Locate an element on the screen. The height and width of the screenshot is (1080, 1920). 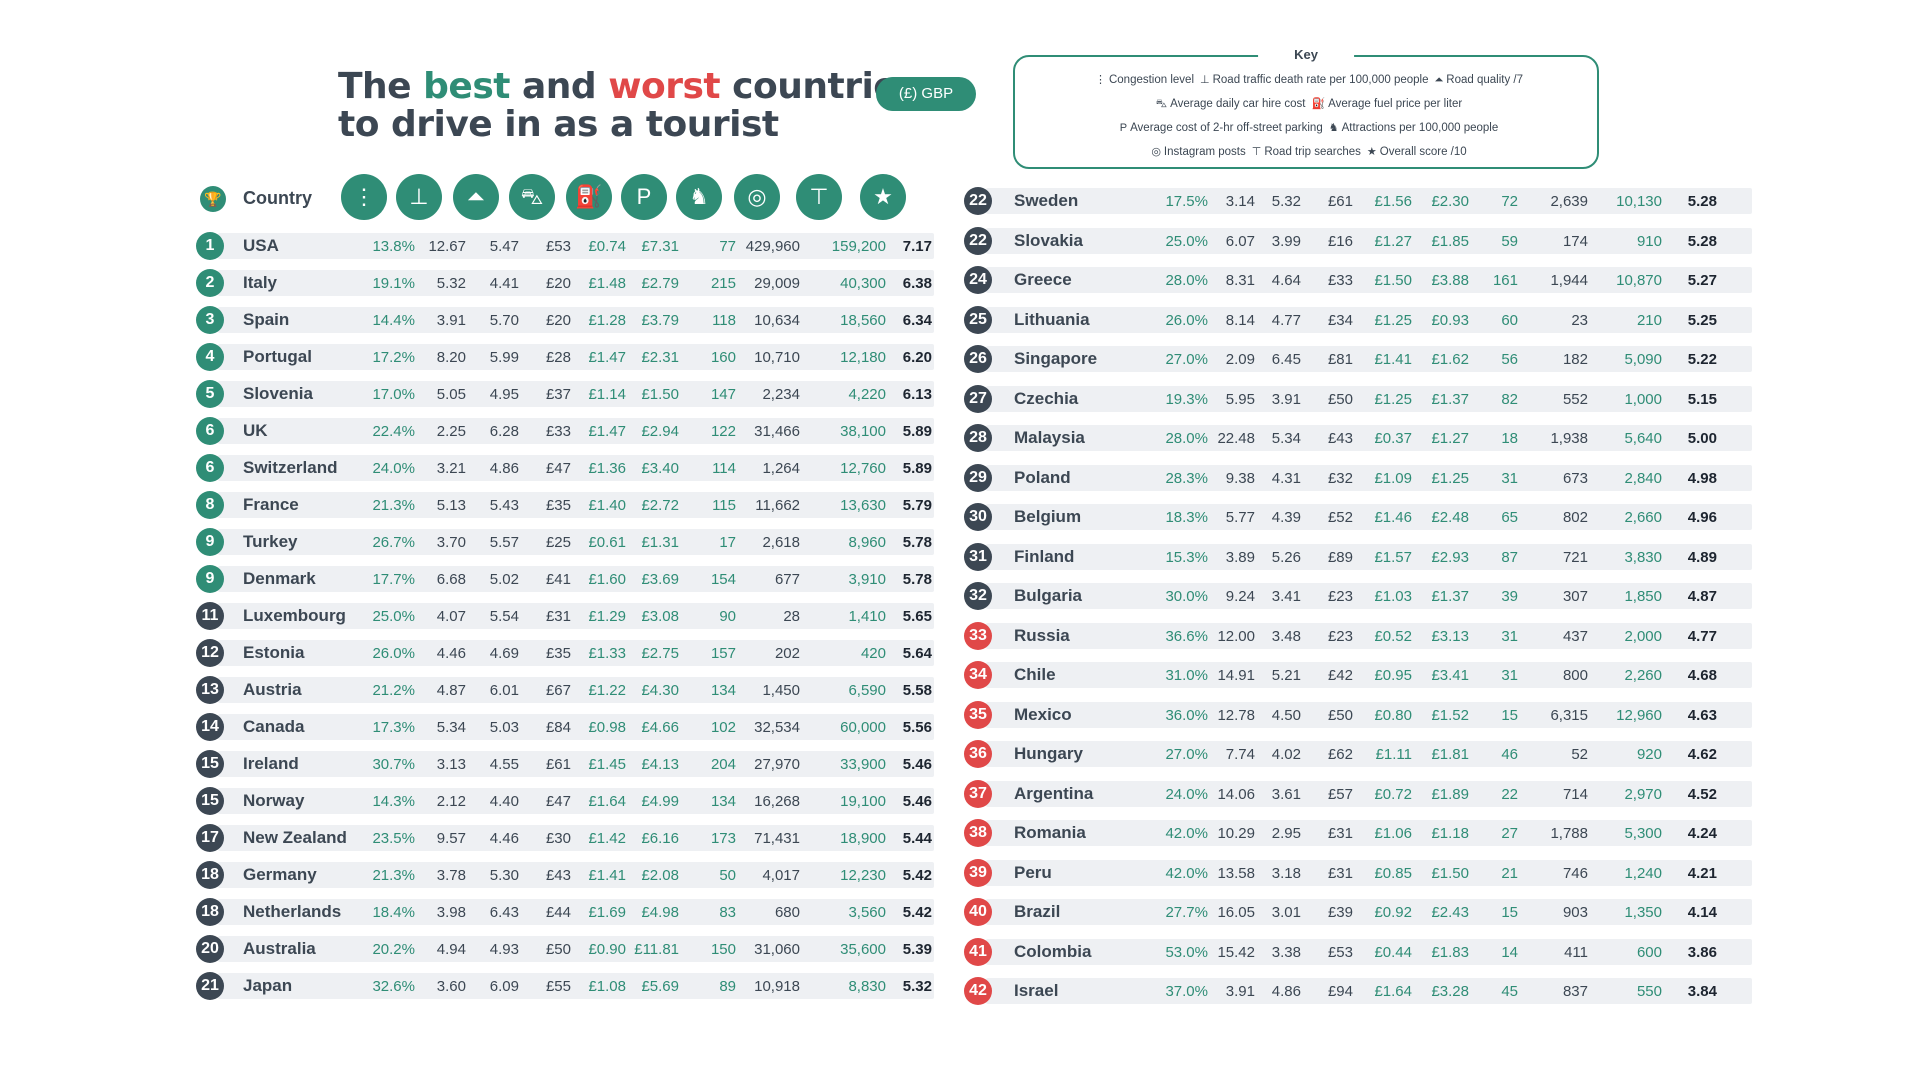
cell-value: £1.69 is located at coordinates (607, 912).